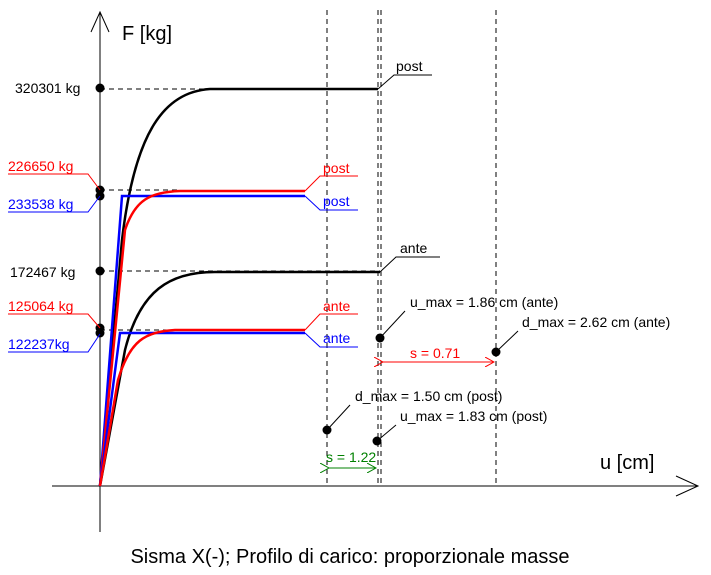 This screenshot has height=575, width=711. I want to click on annotation: s = 1.22, so click(351, 457).